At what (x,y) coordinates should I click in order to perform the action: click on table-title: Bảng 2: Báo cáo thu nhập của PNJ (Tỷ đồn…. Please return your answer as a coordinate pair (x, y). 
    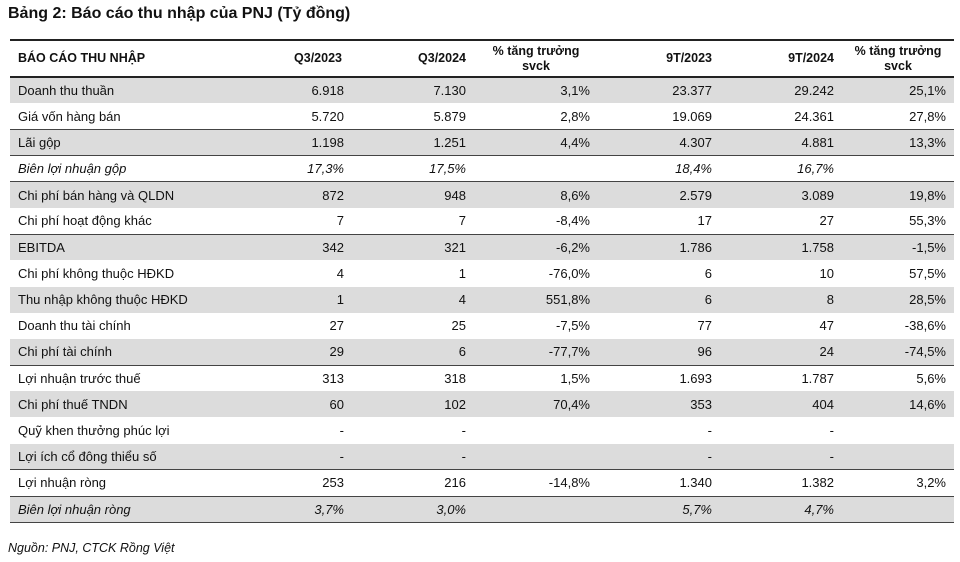
    Looking at the image, I should click on (179, 13).